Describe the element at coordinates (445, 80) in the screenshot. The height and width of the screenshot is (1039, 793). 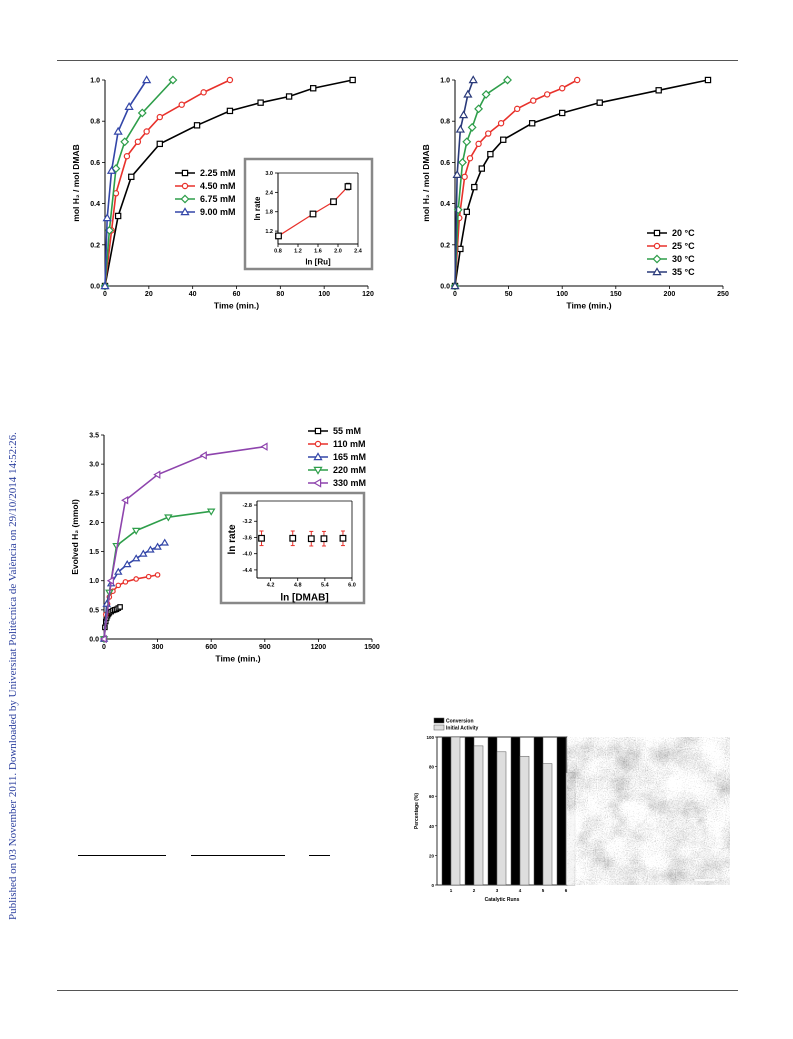
I see `figB-y-tick-label: 1.0` at that location.